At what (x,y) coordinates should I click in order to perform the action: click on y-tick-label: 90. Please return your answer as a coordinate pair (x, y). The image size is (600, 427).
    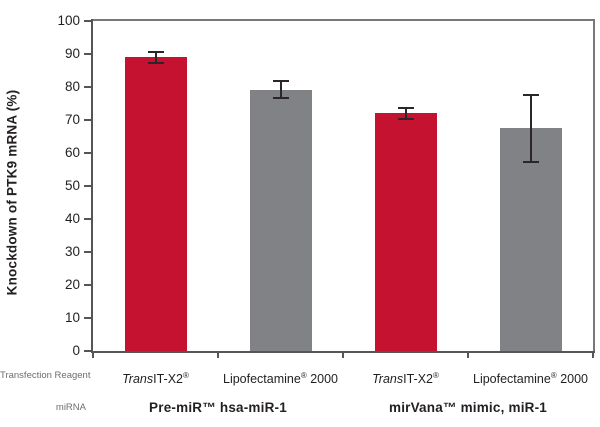
    Looking at the image, I should click on (72, 53).